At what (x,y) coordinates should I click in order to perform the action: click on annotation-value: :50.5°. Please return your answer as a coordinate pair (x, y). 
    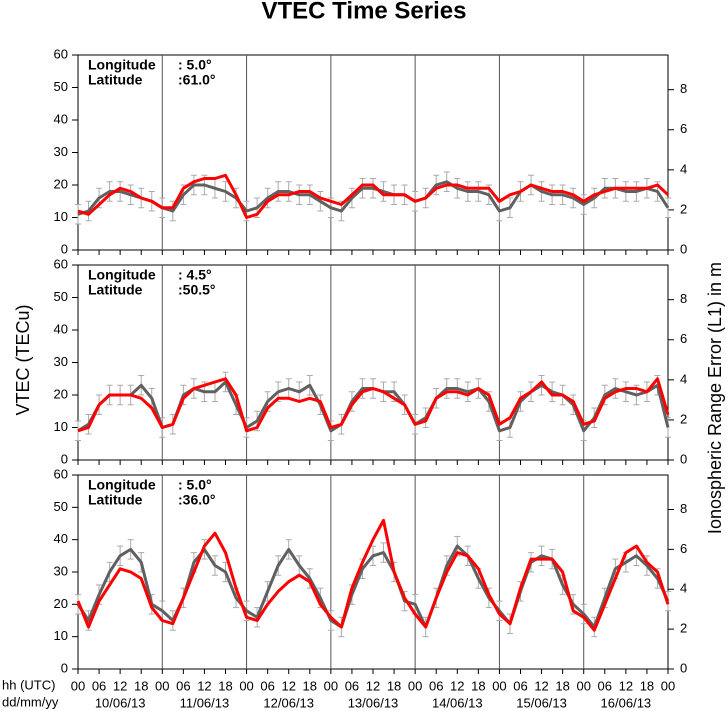
    Looking at the image, I should click on (197, 290).